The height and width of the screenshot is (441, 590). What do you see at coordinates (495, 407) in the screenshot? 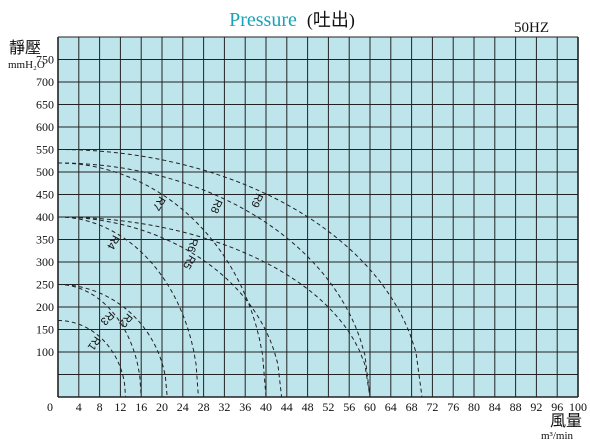
I see `x-tick-label: 84` at bounding box center [495, 407].